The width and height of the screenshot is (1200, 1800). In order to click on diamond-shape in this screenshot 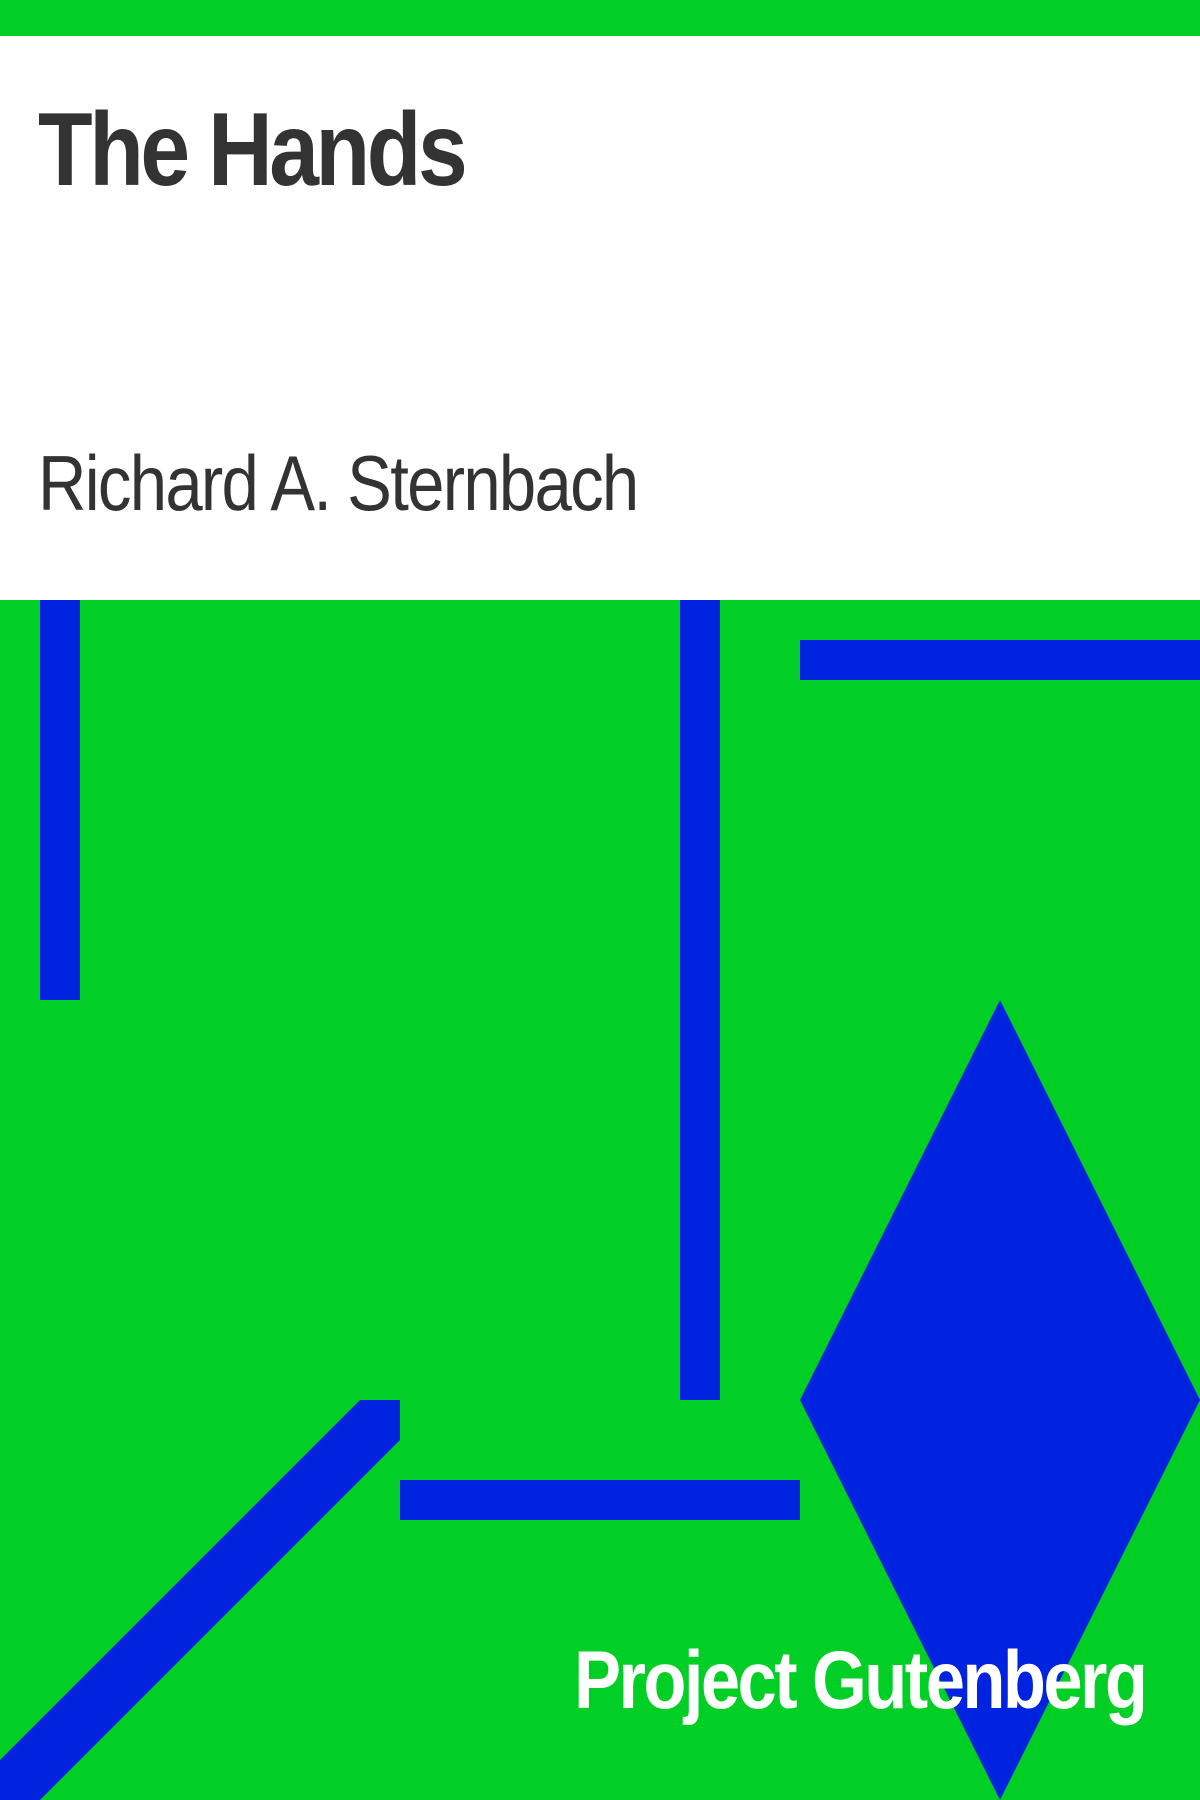, I will do `click(1000, 1400)`.